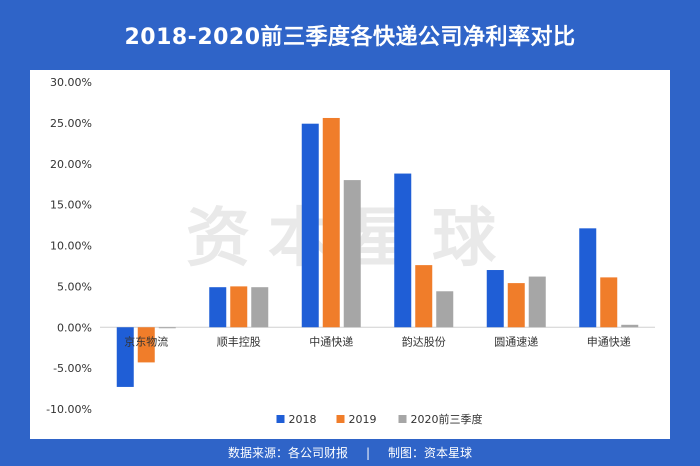 Image resolution: width=700 pixels, height=466 pixels. What do you see at coordinates (71, 82) in the screenshot?
I see `y-tick-label: 30.00%` at bounding box center [71, 82].